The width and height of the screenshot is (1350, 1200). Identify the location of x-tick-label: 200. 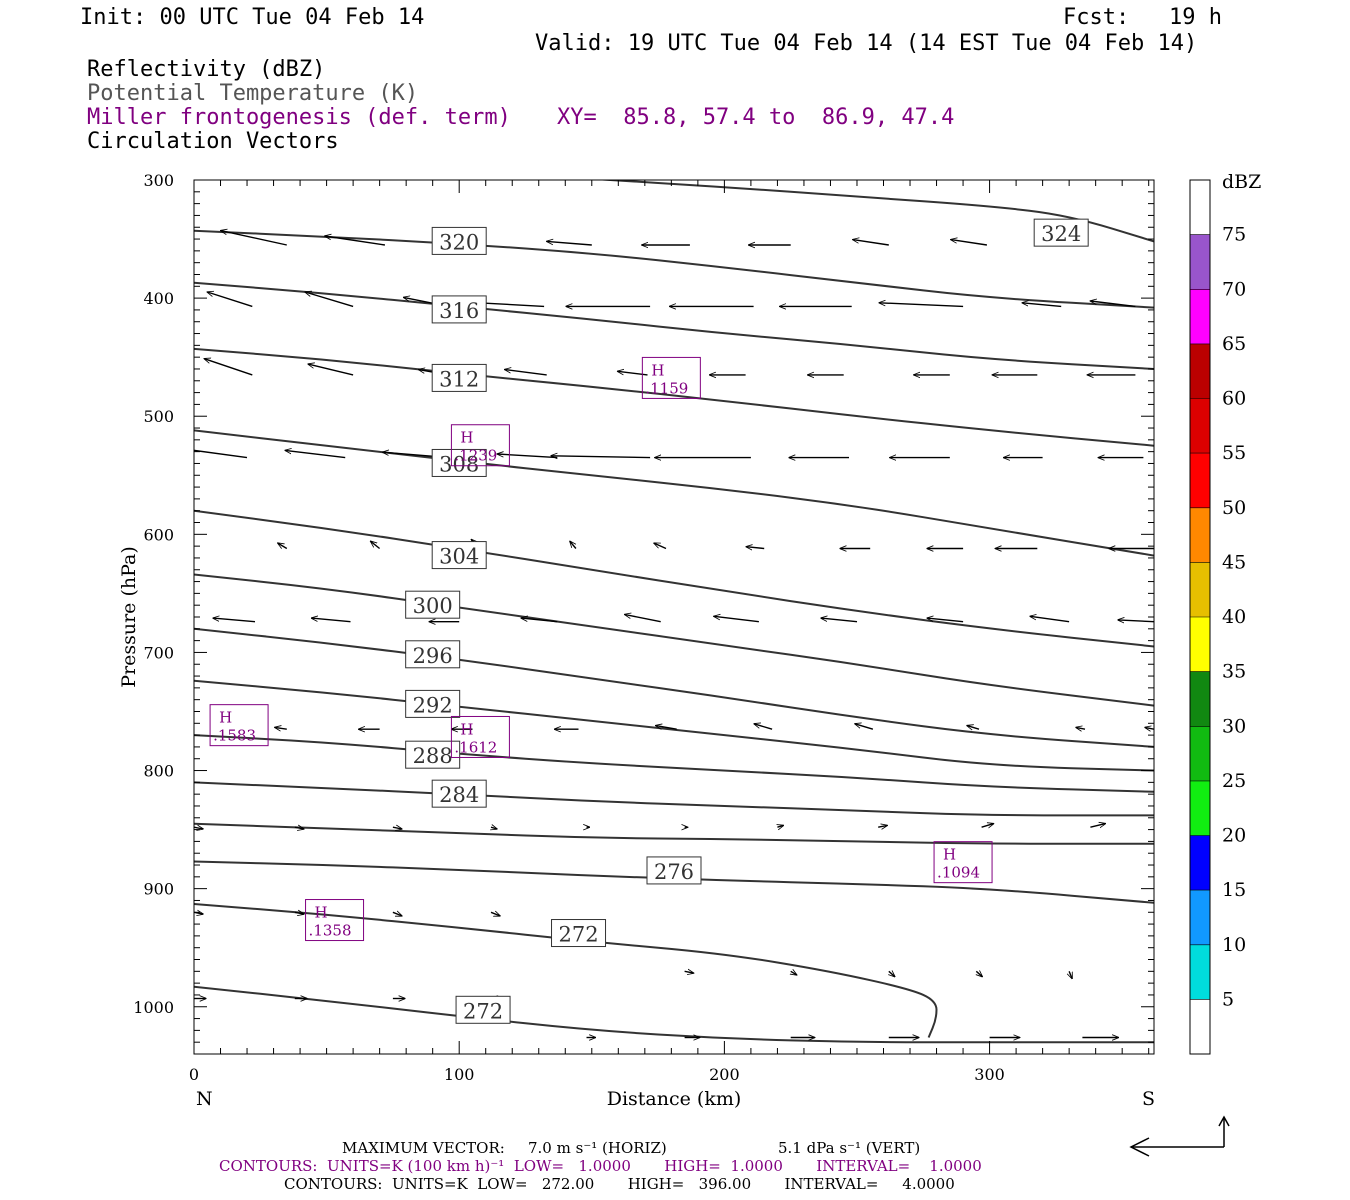
(724, 1074).